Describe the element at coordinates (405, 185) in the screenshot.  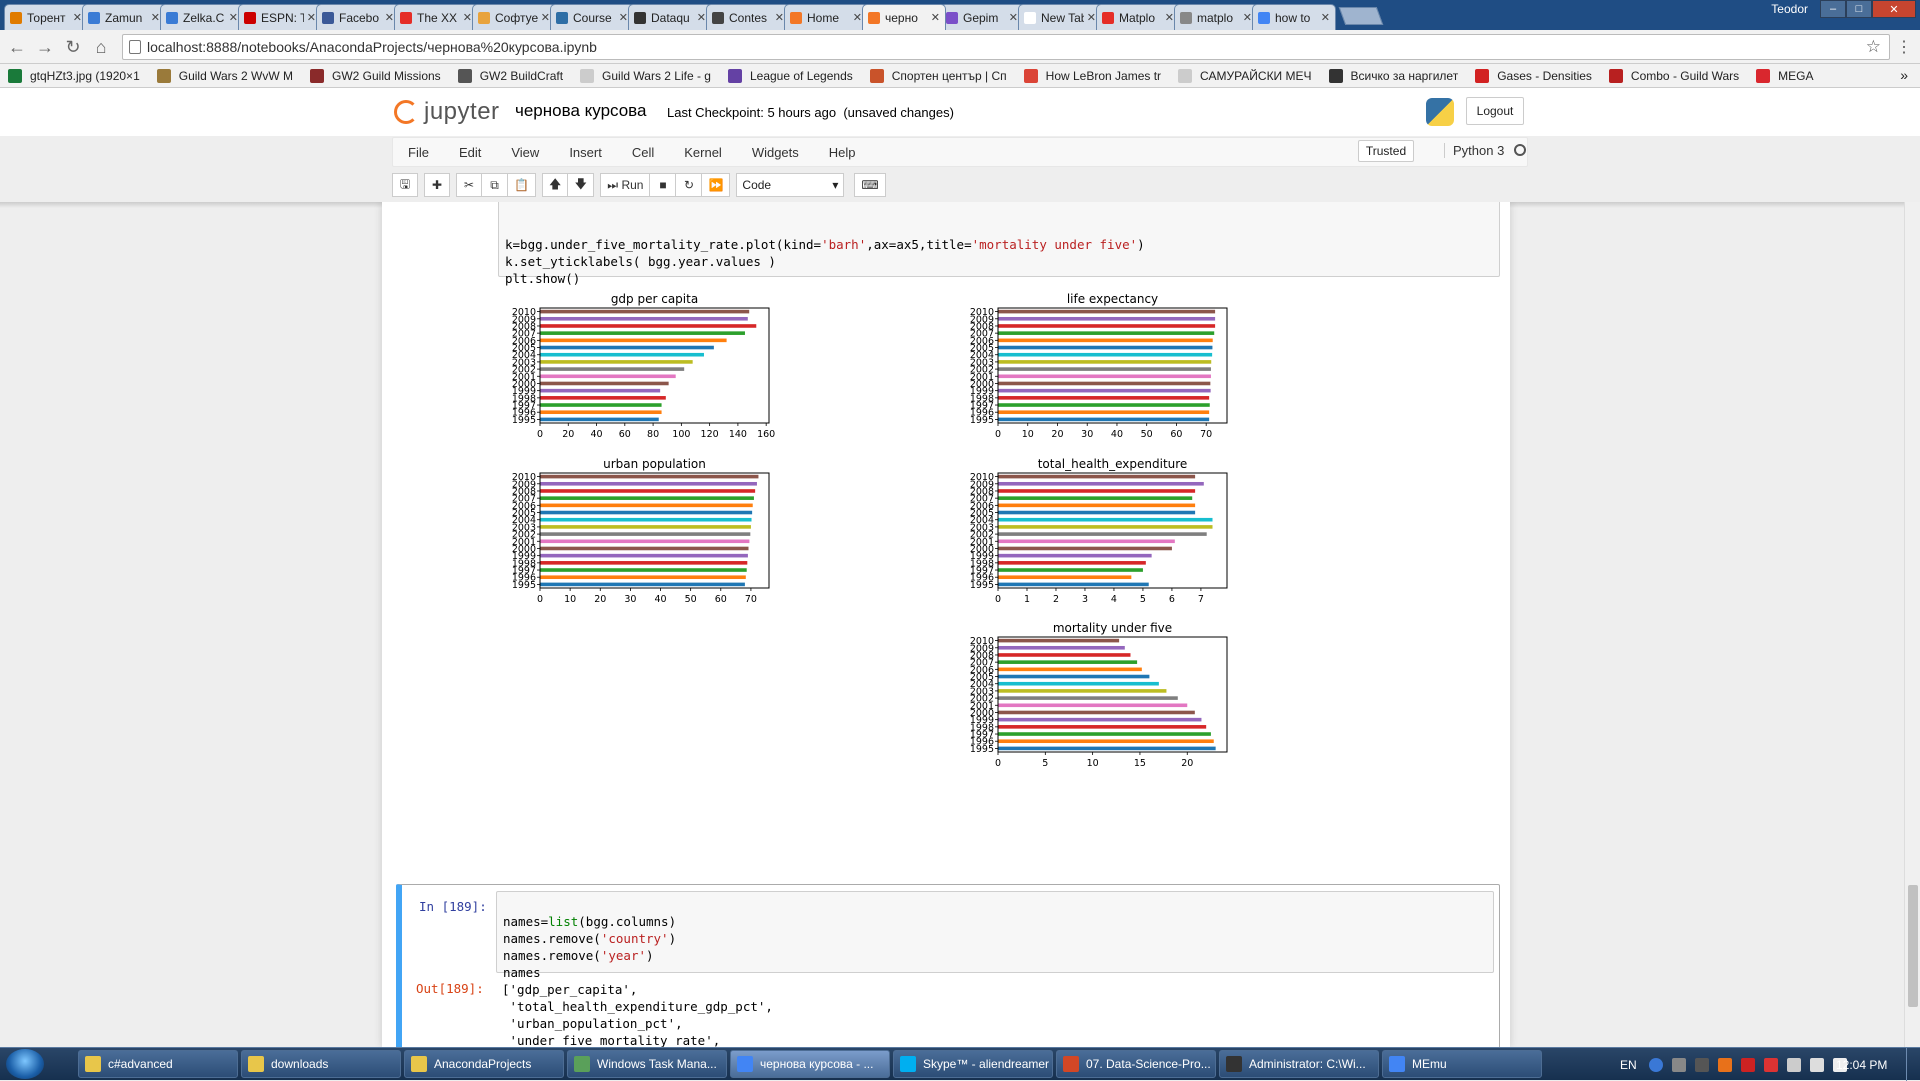
I see `save-icon: 🖫` at that location.